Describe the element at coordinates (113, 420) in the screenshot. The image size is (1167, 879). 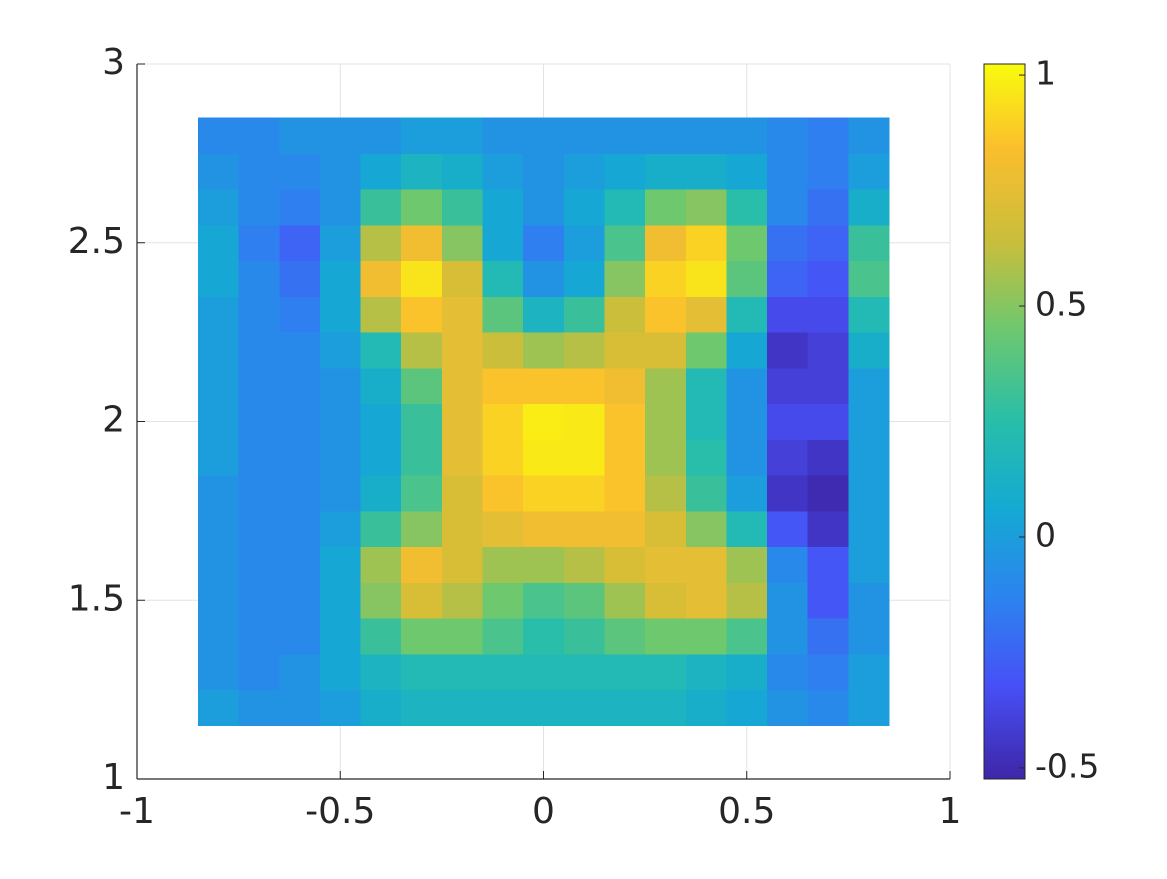
I see `y-tick-label: 2` at that location.